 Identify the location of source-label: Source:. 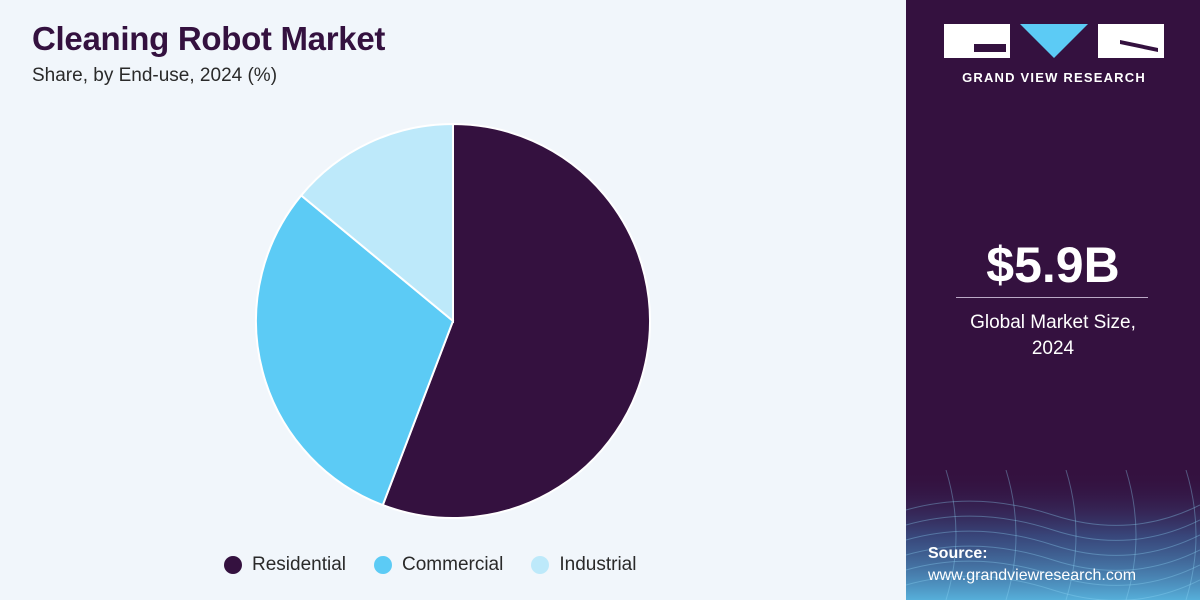
(958, 553).